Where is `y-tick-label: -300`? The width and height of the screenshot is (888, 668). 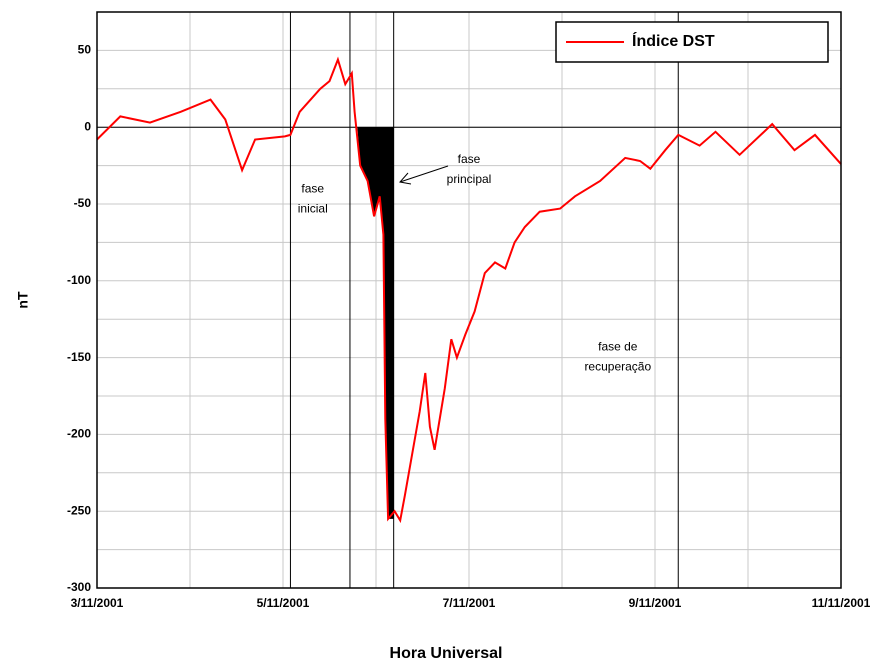
y-tick-label: -300 is located at coordinates (79, 587).